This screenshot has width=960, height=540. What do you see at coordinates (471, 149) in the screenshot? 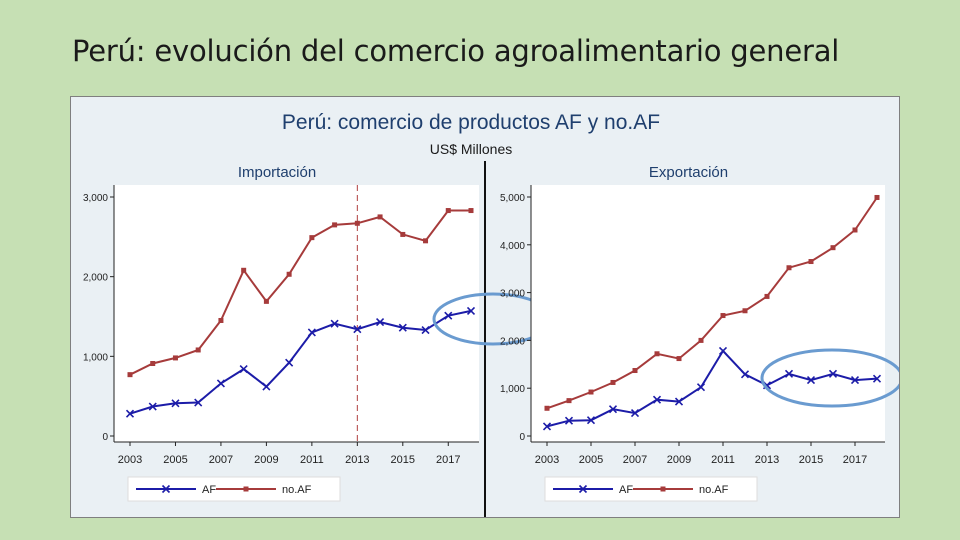
I see `figure-subtitle: US$ Millones` at bounding box center [471, 149].